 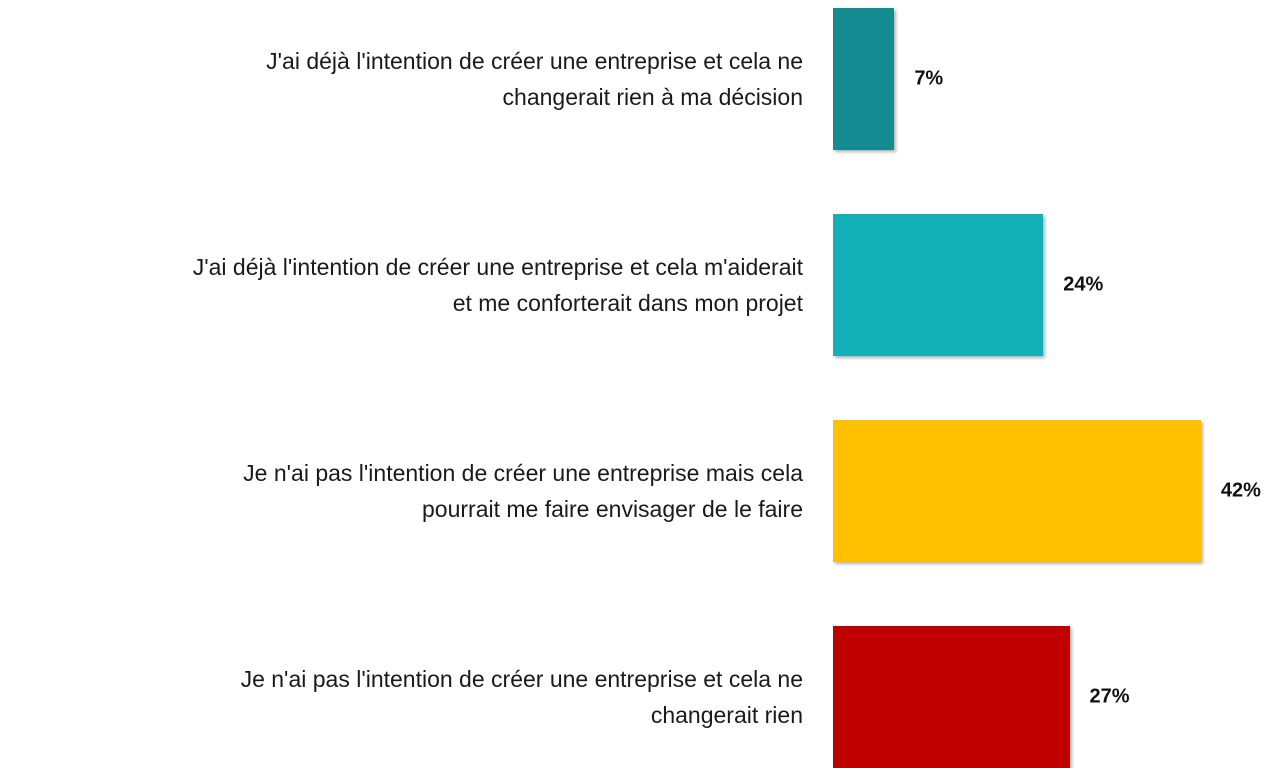 What do you see at coordinates (929, 78) in the screenshot?
I see `value-label: 7%` at bounding box center [929, 78].